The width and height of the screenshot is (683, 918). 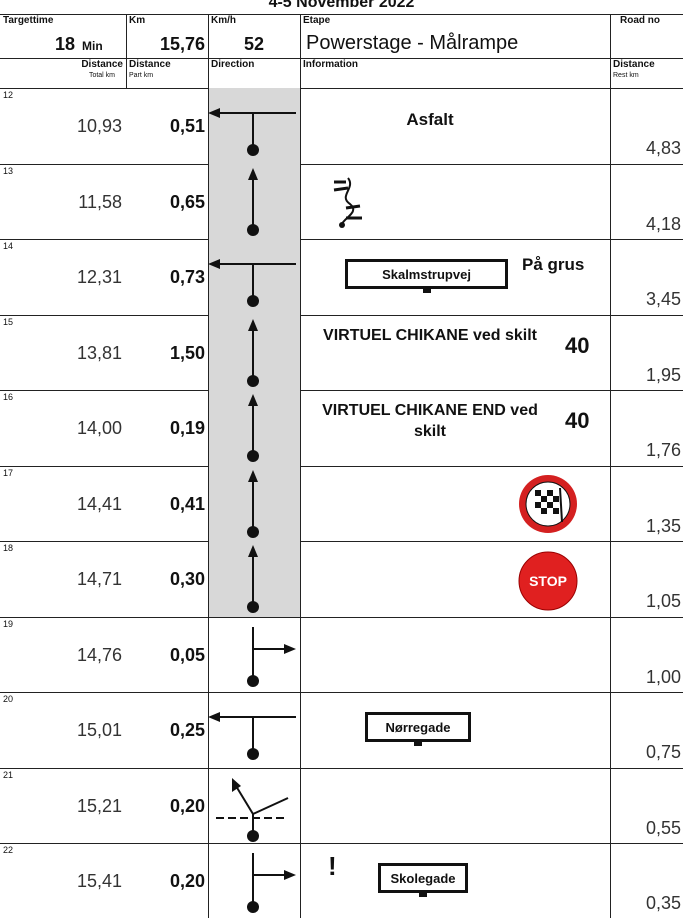 I want to click on value: 52, so click(x=254, y=44).